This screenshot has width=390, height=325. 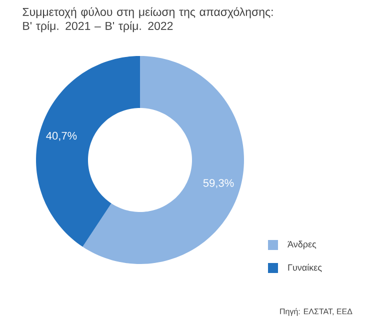 I want to click on data-label: 59,3%, so click(x=218, y=183).